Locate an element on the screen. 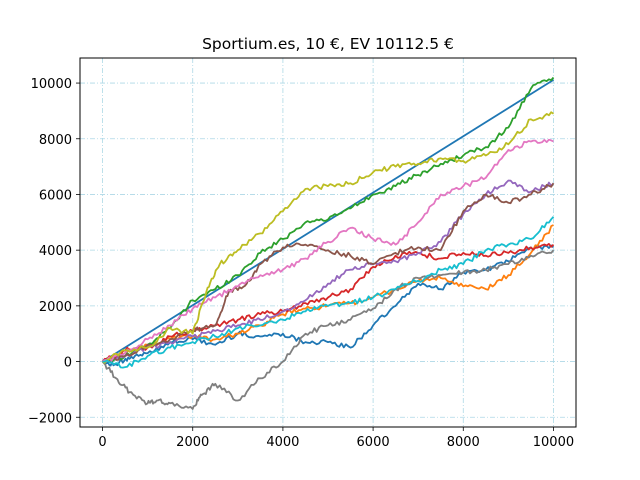 The image size is (640, 480). x-axis: 0 2000 4000 6000 8000 10000 is located at coordinates (336, 438).